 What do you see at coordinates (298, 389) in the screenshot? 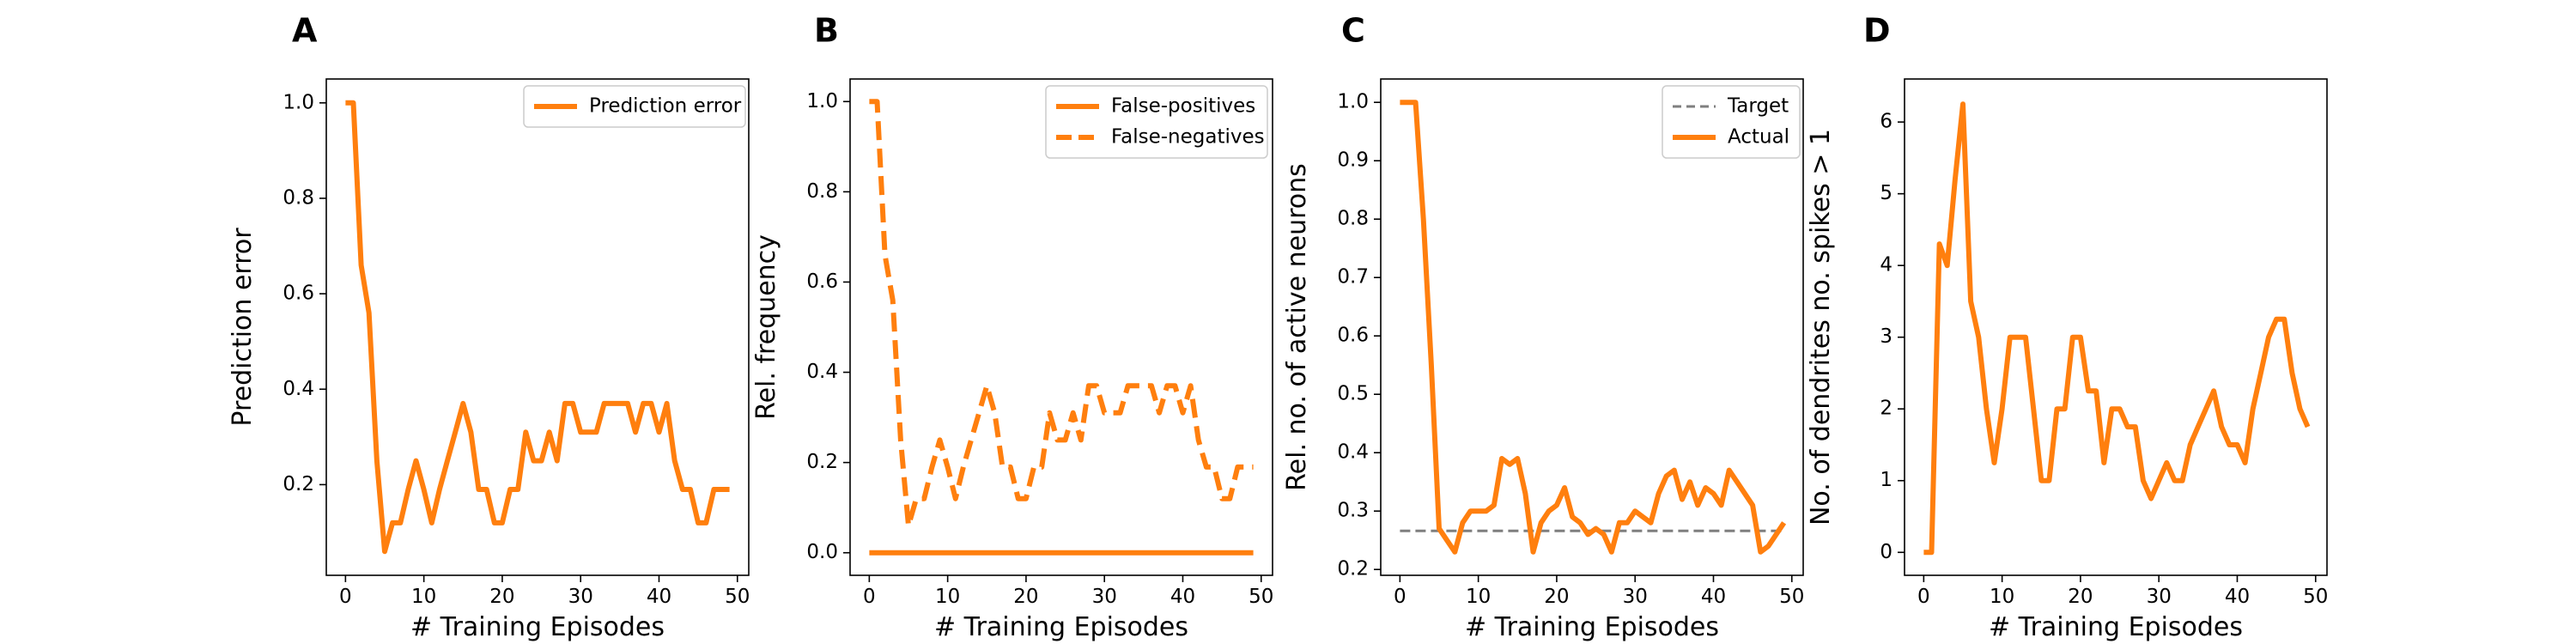
I see `chart-a-ytick-label: 0.4` at bounding box center [298, 389].